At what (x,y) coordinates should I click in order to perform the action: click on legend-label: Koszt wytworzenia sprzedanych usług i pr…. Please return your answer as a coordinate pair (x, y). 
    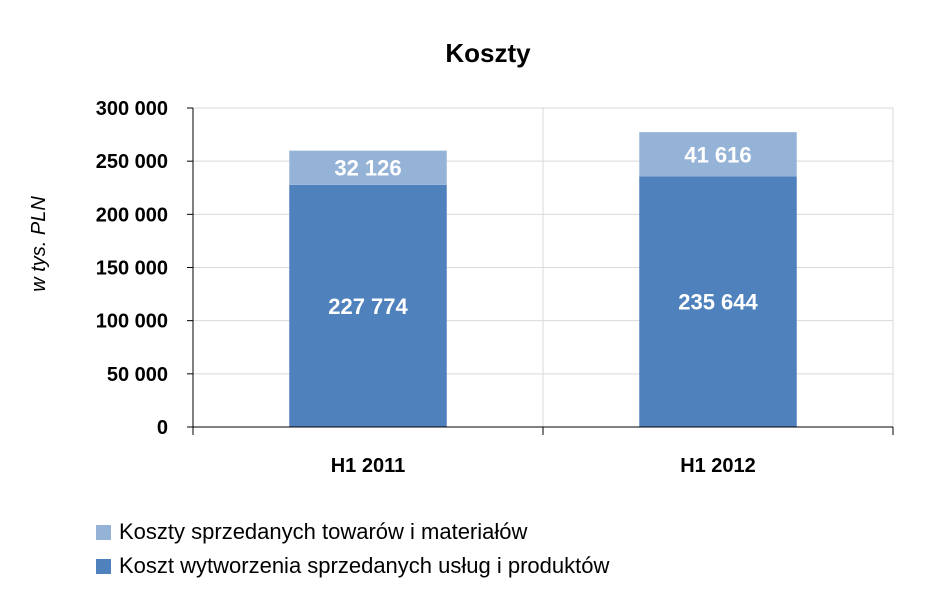
    Looking at the image, I should click on (364, 565).